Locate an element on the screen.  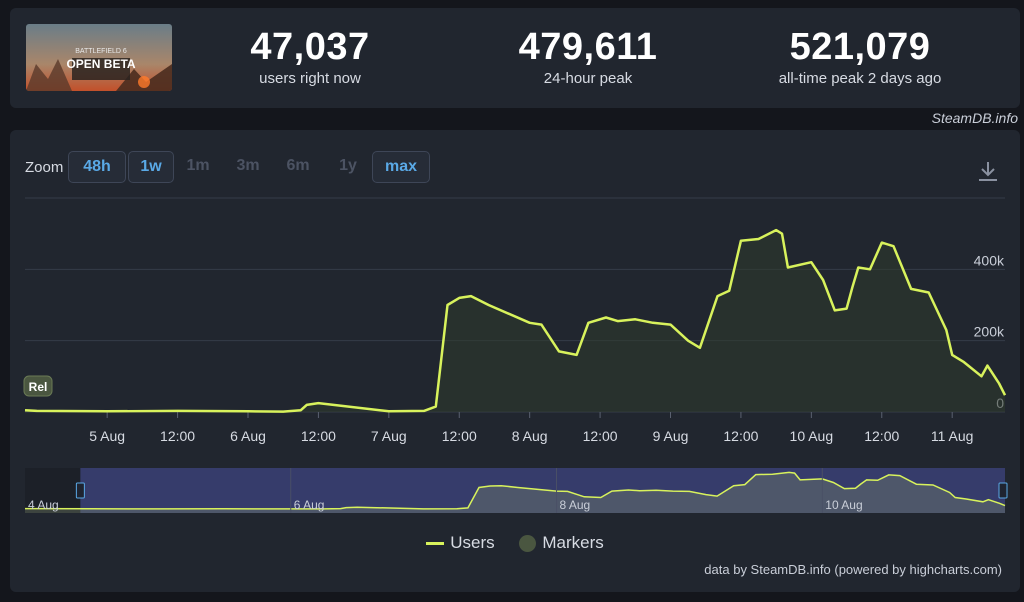
x-tick-label: 10 Aug is located at coordinates (812, 436).